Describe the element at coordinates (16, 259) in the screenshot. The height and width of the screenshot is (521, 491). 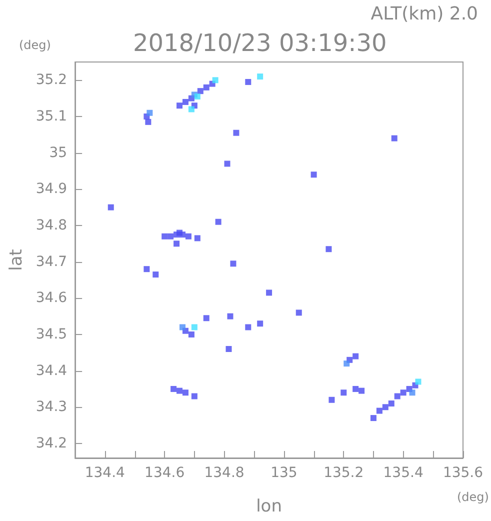
I see `y-axis-title: lat` at that location.